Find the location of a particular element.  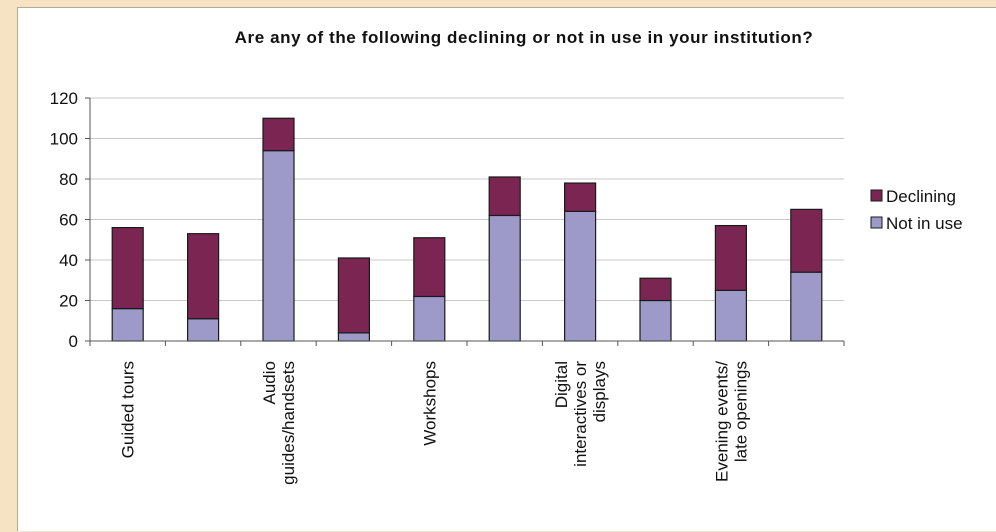

y-tick-labels: 0 20 40 60 80 100 120 is located at coordinates (64, 220).